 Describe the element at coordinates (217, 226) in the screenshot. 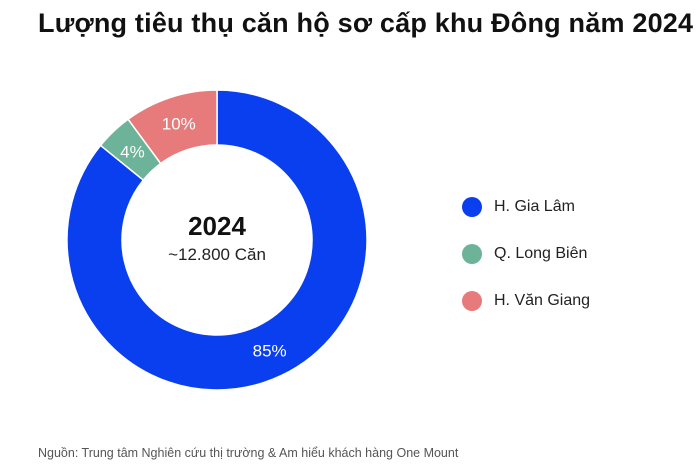

I see `center-title: 2024` at that location.